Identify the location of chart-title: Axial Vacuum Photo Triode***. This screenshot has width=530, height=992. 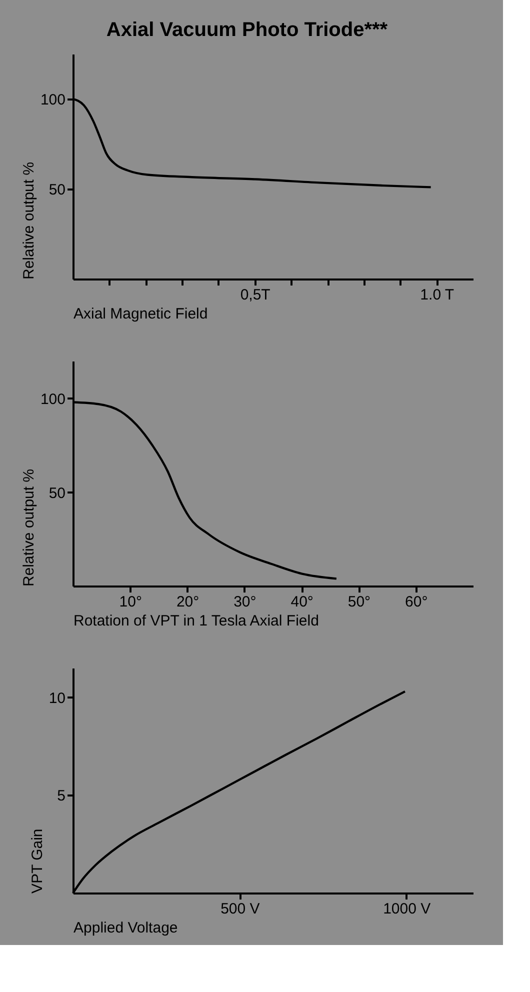
(247, 30).